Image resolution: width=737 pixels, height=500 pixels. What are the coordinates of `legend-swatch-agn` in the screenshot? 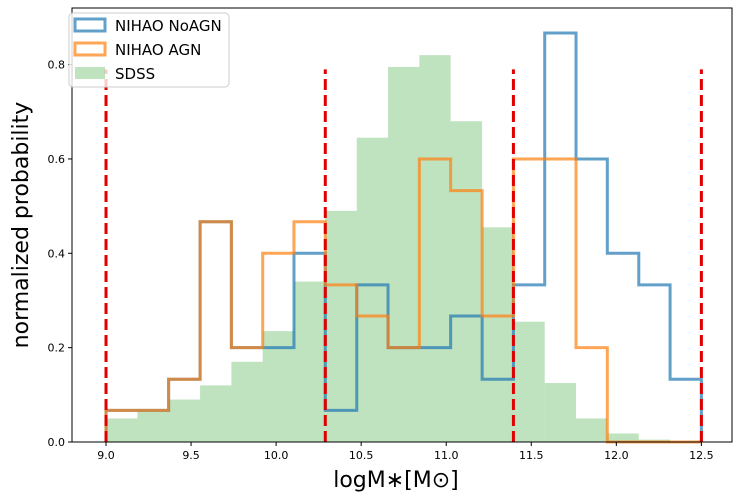 It's located at (90, 49).